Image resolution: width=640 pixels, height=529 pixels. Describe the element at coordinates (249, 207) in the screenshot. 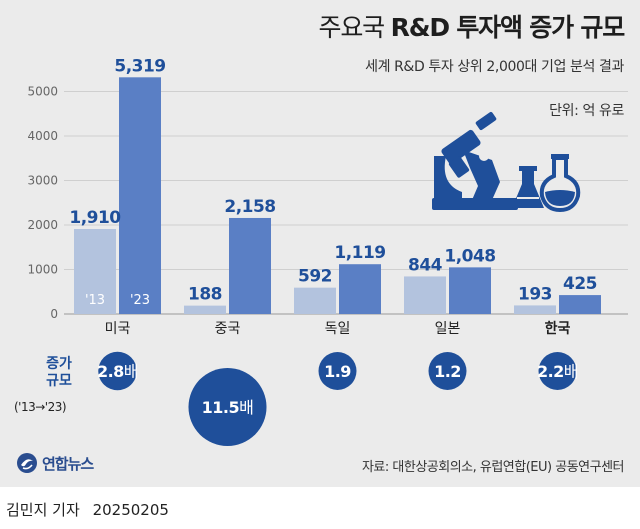

I see `data-label: 2,158` at that location.